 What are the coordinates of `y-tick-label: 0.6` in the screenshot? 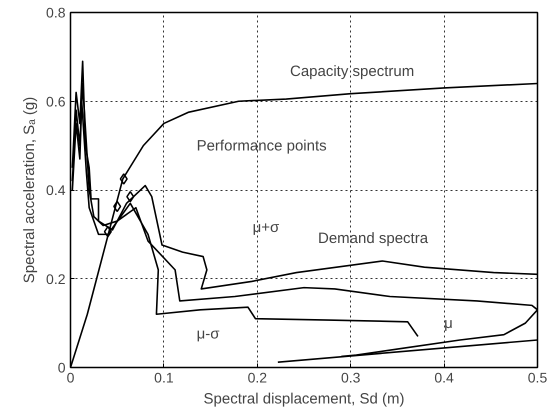 It's located at (56, 101).